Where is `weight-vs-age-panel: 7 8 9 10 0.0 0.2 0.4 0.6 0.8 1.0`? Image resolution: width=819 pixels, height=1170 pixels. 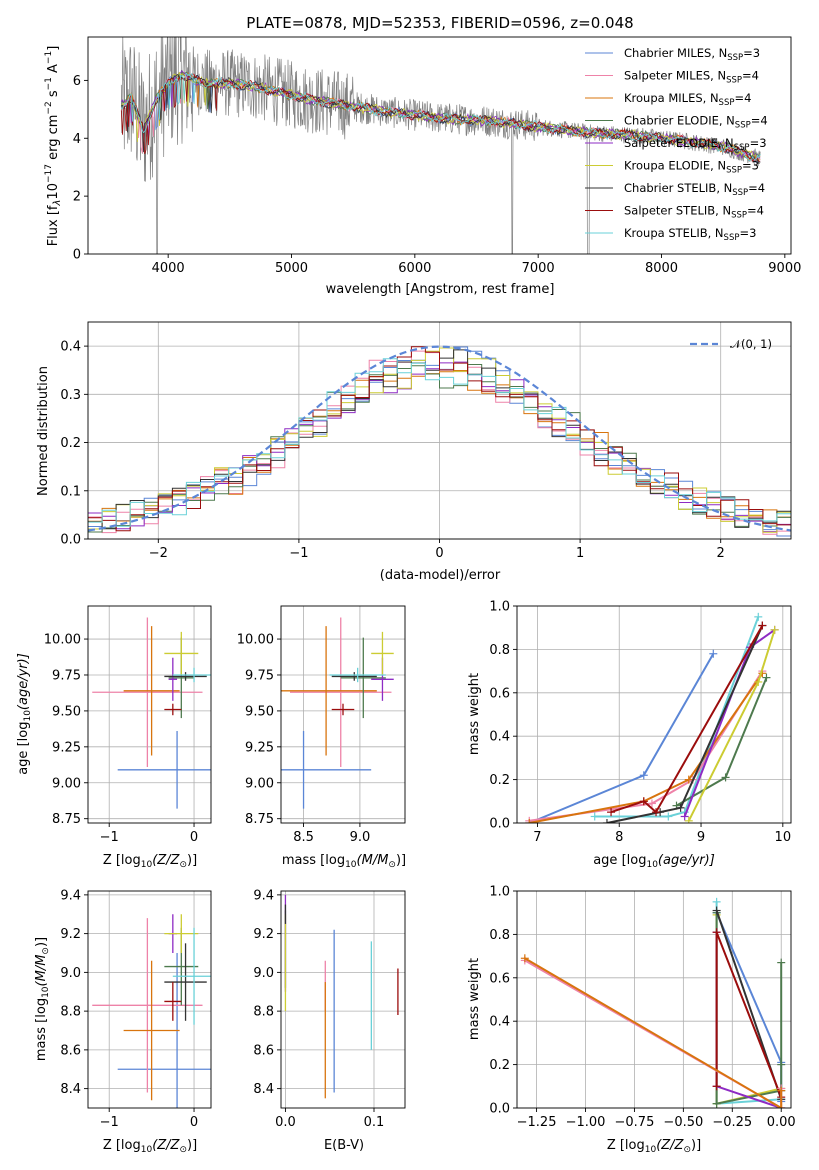 weight-vs-age-panel: 7 8 9 10 0.0 0.2 0.4 0.6 0.8 1.0 is located at coordinates (640, 722).